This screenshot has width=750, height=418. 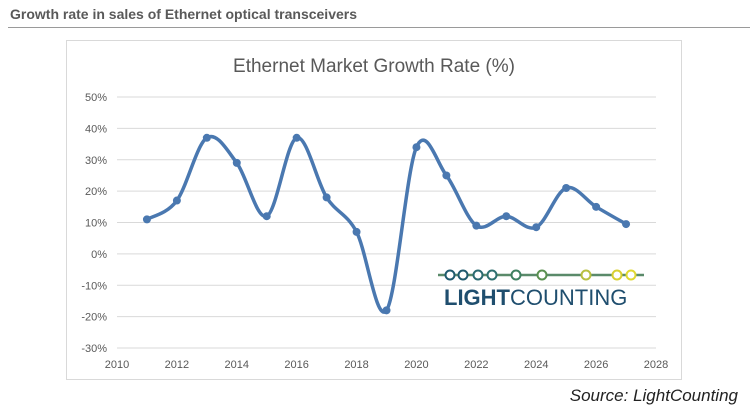 What do you see at coordinates (96, 129) in the screenshot?
I see `y-tick-label: 40%` at bounding box center [96, 129].